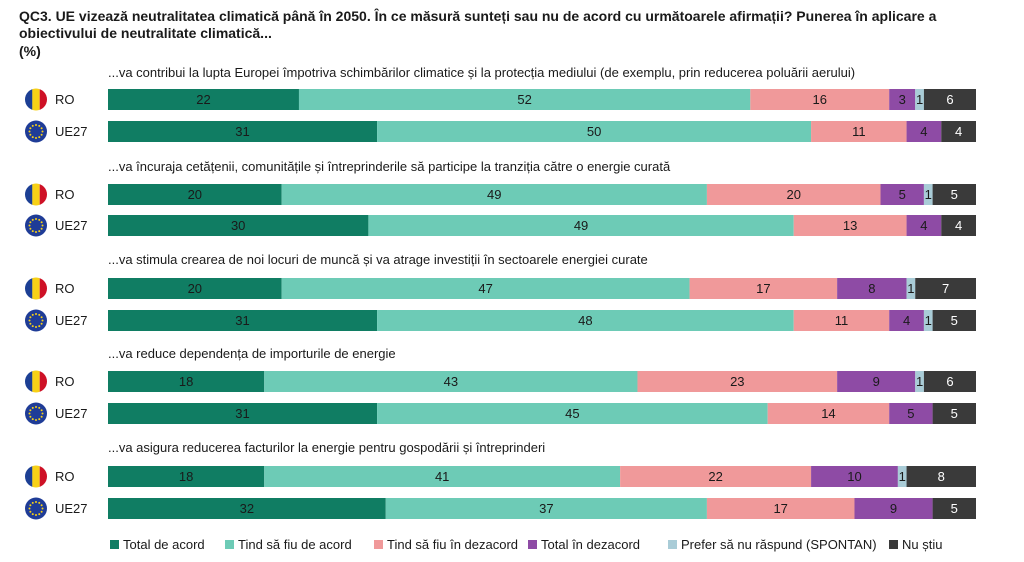 The width and height of the screenshot is (1024, 562). I want to click on data-label: 14, so click(828, 413).